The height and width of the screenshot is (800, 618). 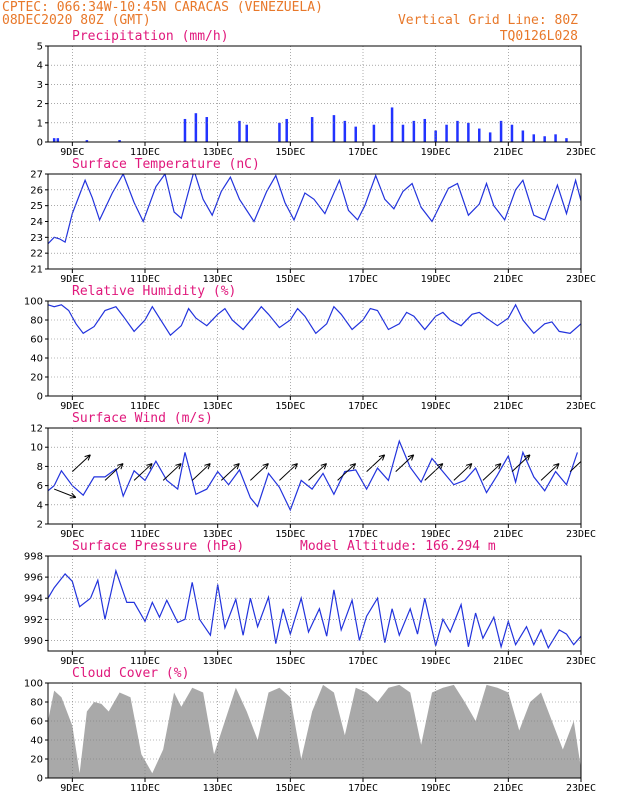 I want to click on precip-xtick-label: 15DEC, so click(x=290, y=152).